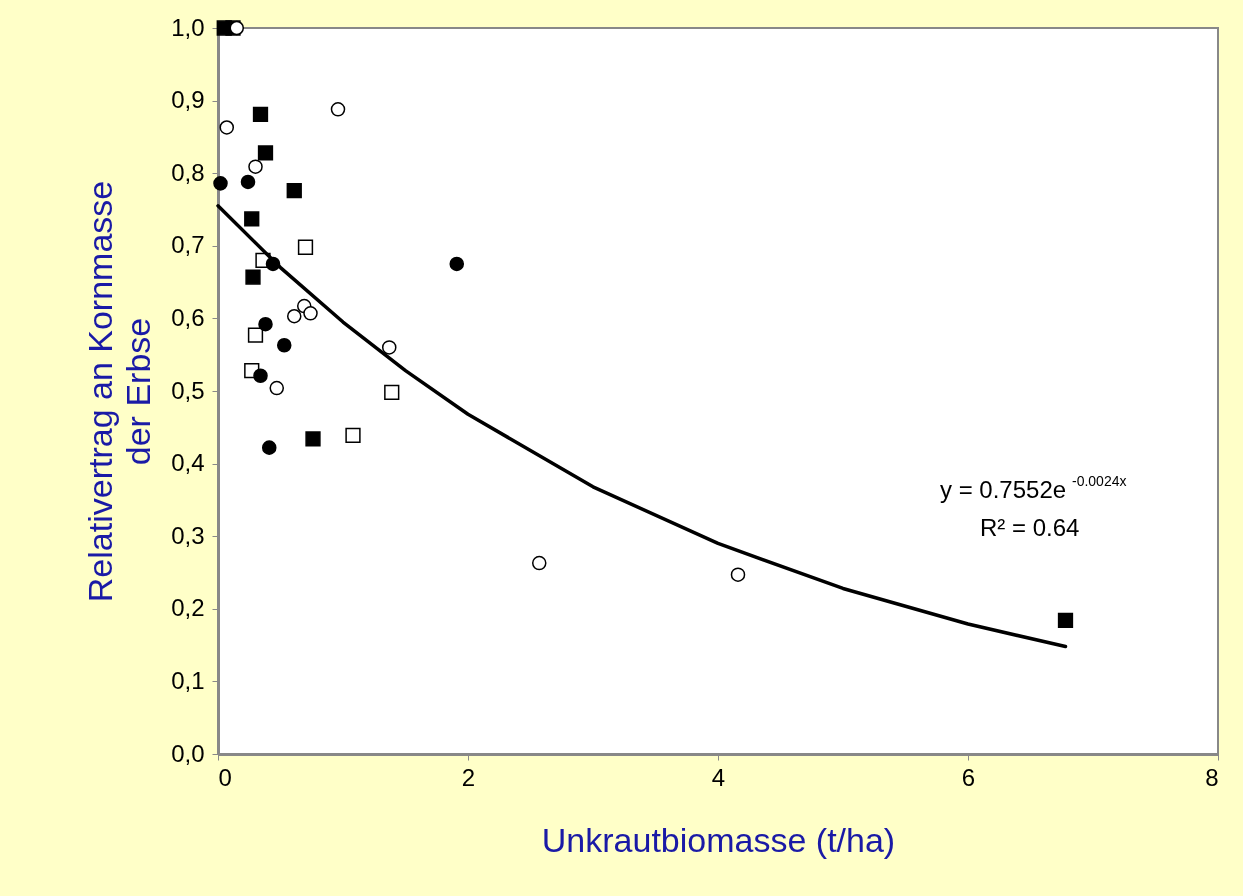  What do you see at coordinates (468, 777) in the screenshot?
I see `x-tick-label: 2` at bounding box center [468, 777].